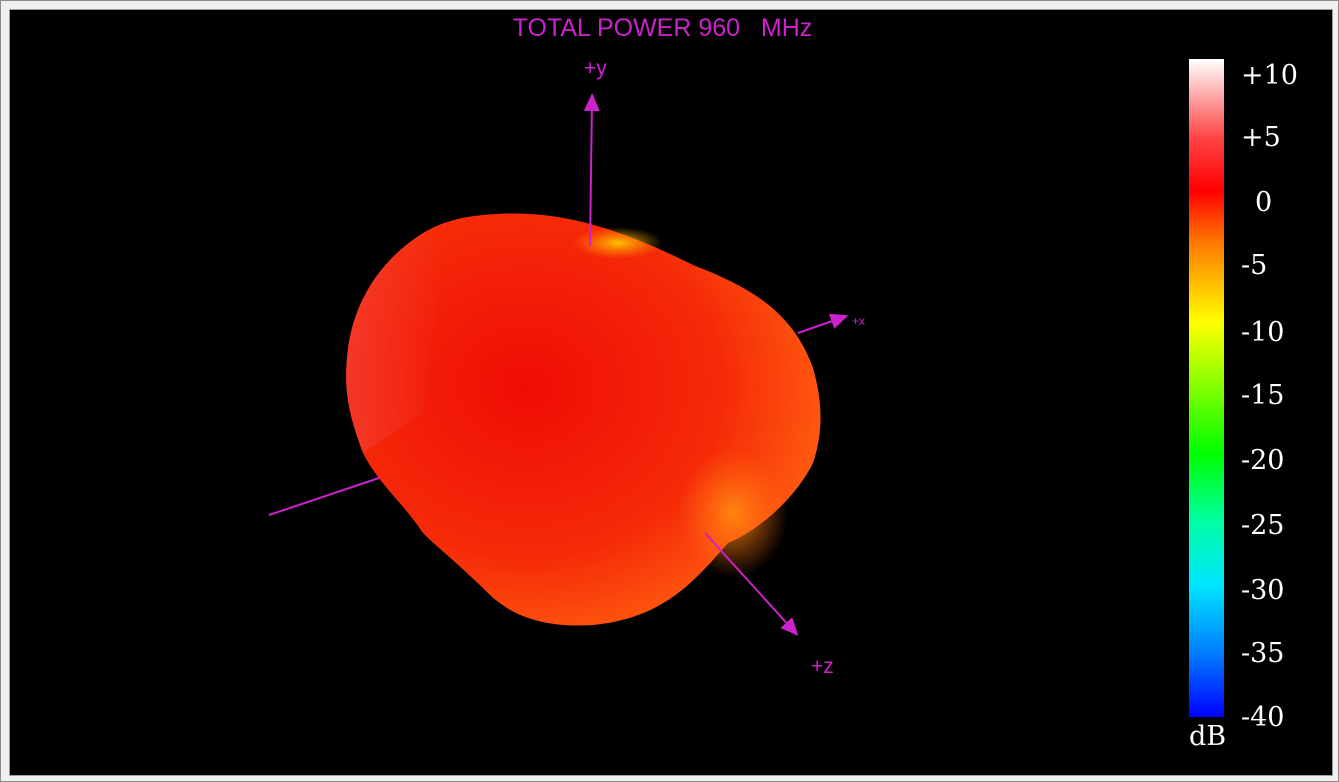 The width and height of the screenshot is (1339, 782). I want to click on colorbar-tick: -40, so click(1263, 717).